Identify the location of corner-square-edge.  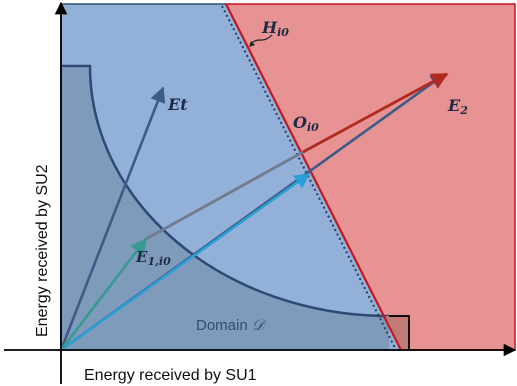
(399, 332).